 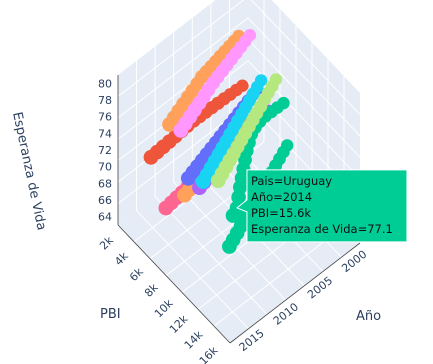 I want to click on z-tick-label: 68, so click(x=105, y=183).